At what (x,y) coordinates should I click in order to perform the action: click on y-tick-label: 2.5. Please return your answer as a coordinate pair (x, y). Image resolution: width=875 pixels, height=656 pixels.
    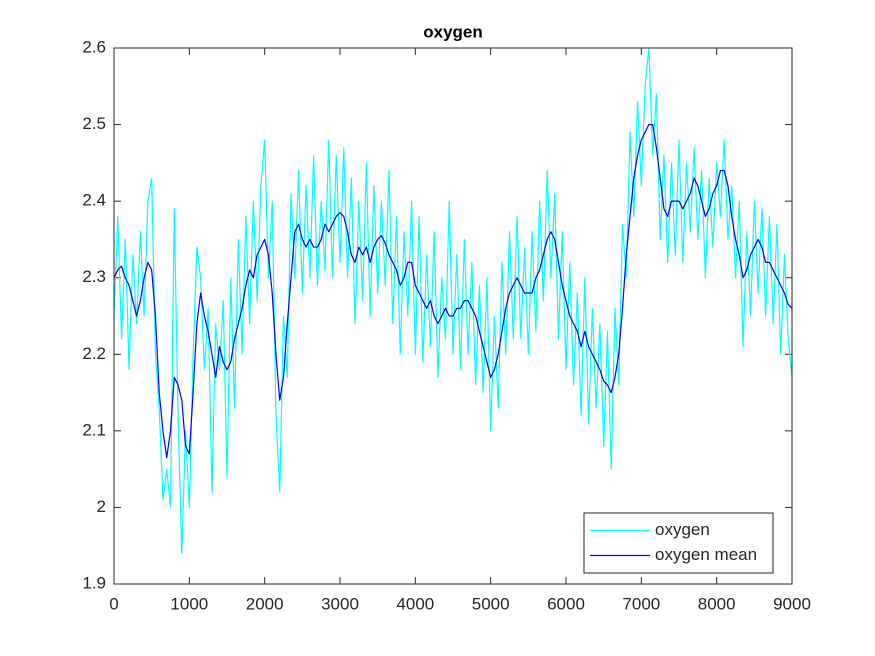
    Looking at the image, I should click on (94, 123).